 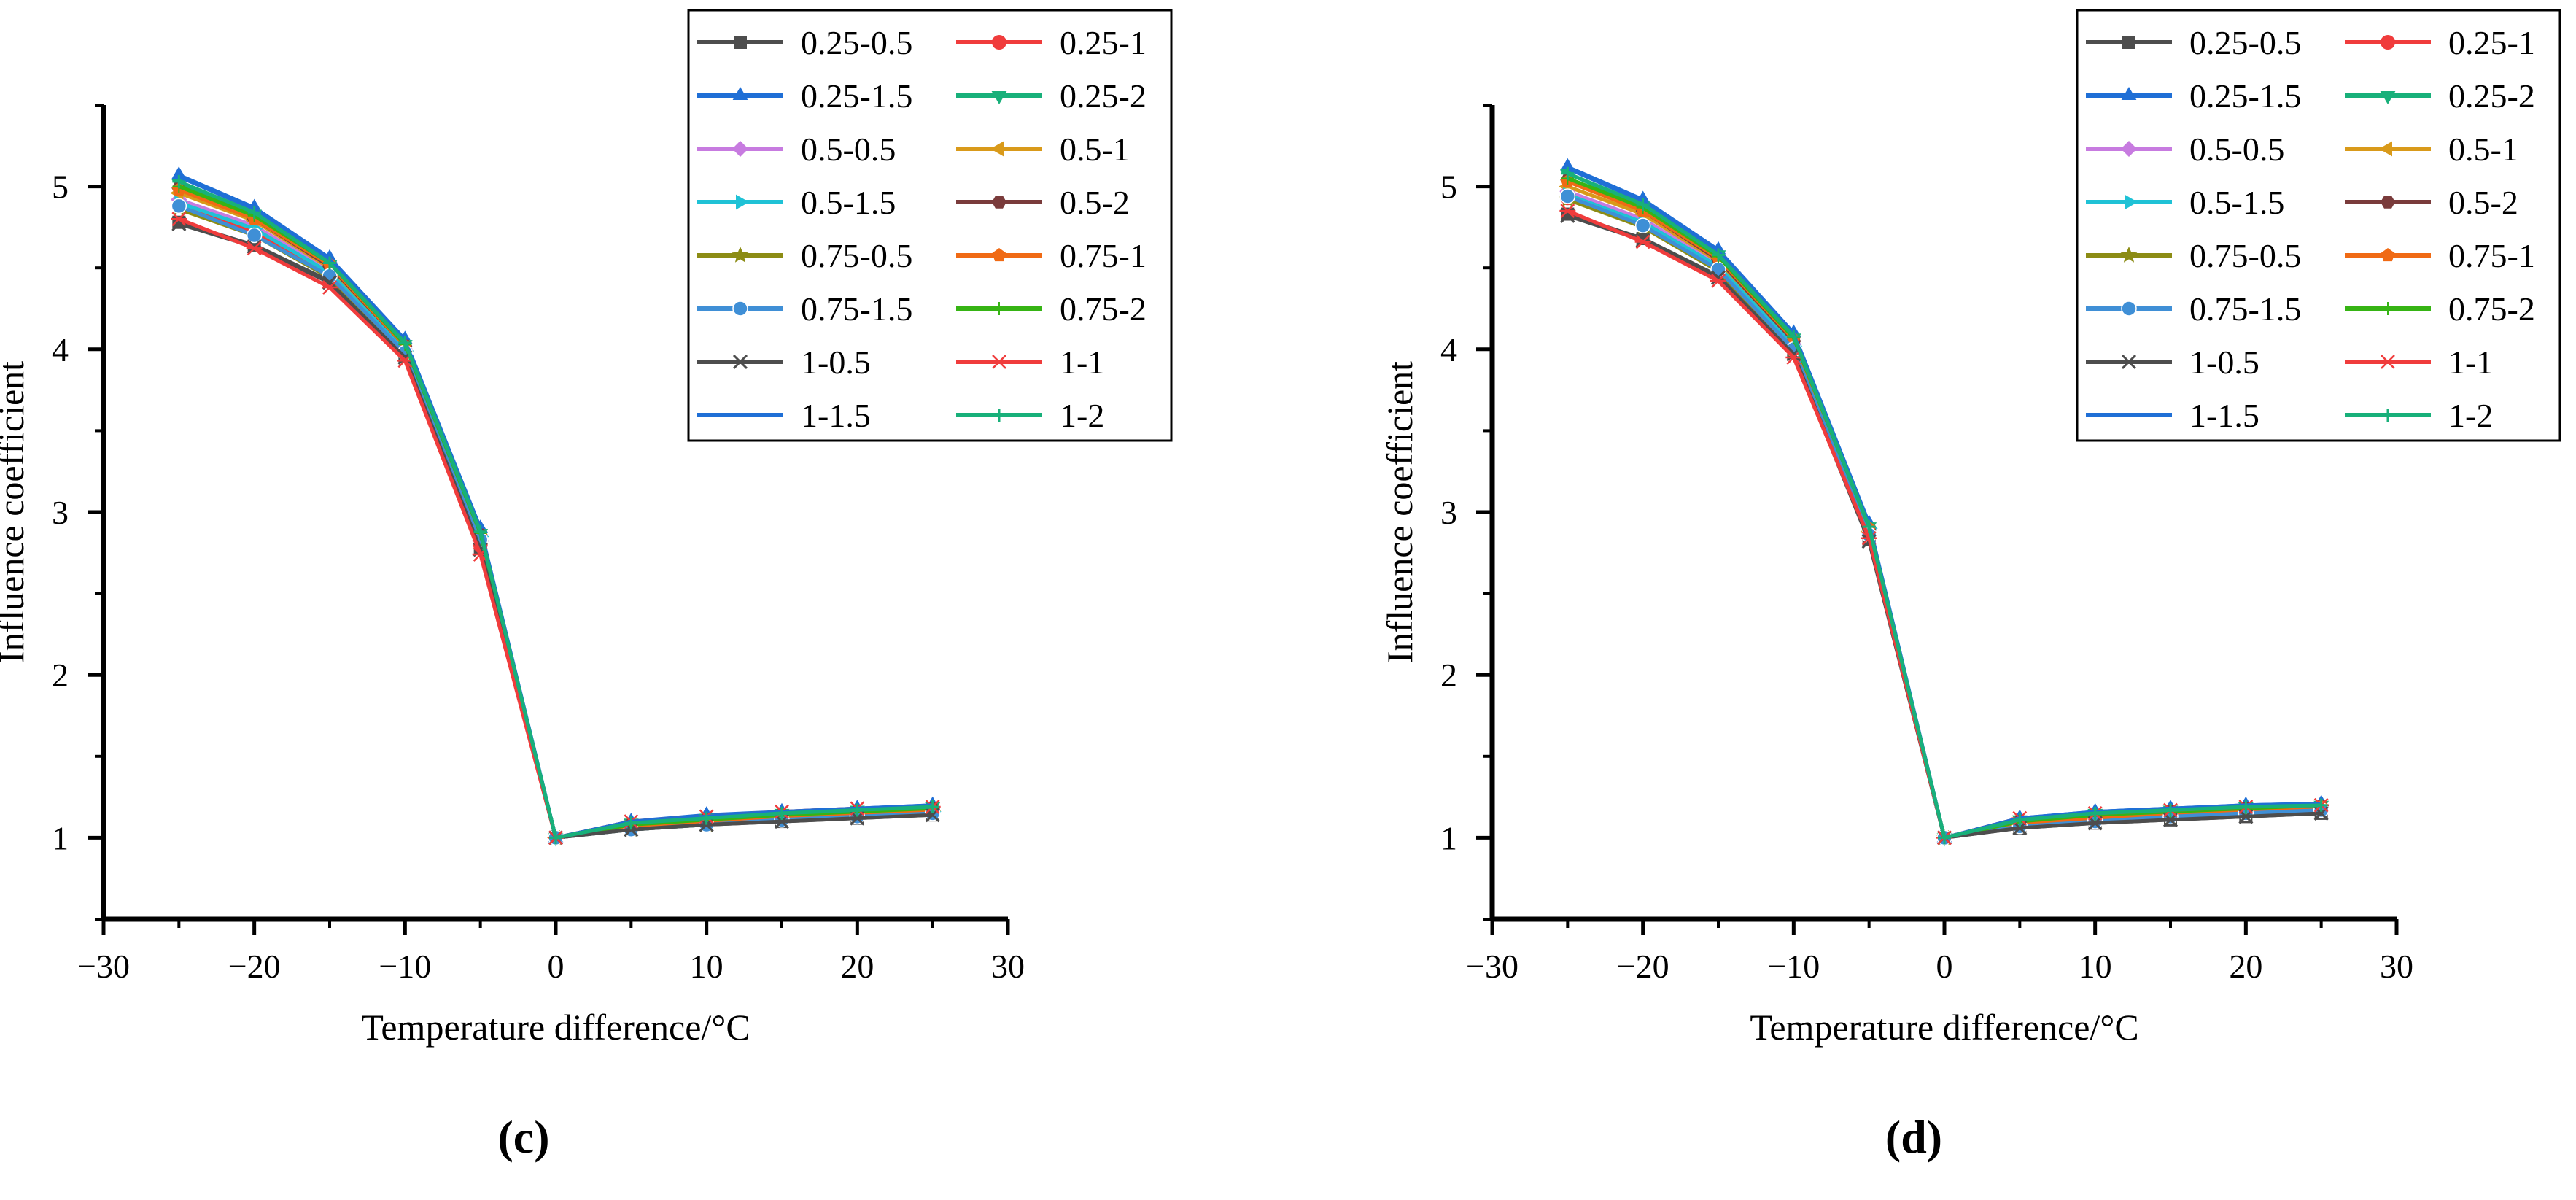 I want to click on legend-label: 0.25-0.5, so click(x=857, y=42).